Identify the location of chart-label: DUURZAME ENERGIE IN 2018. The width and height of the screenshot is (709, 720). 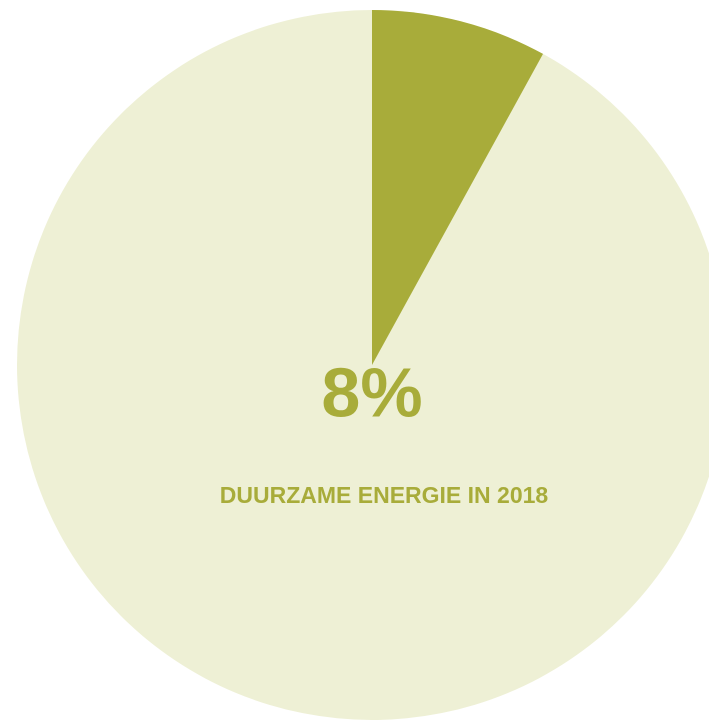
(384, 495).